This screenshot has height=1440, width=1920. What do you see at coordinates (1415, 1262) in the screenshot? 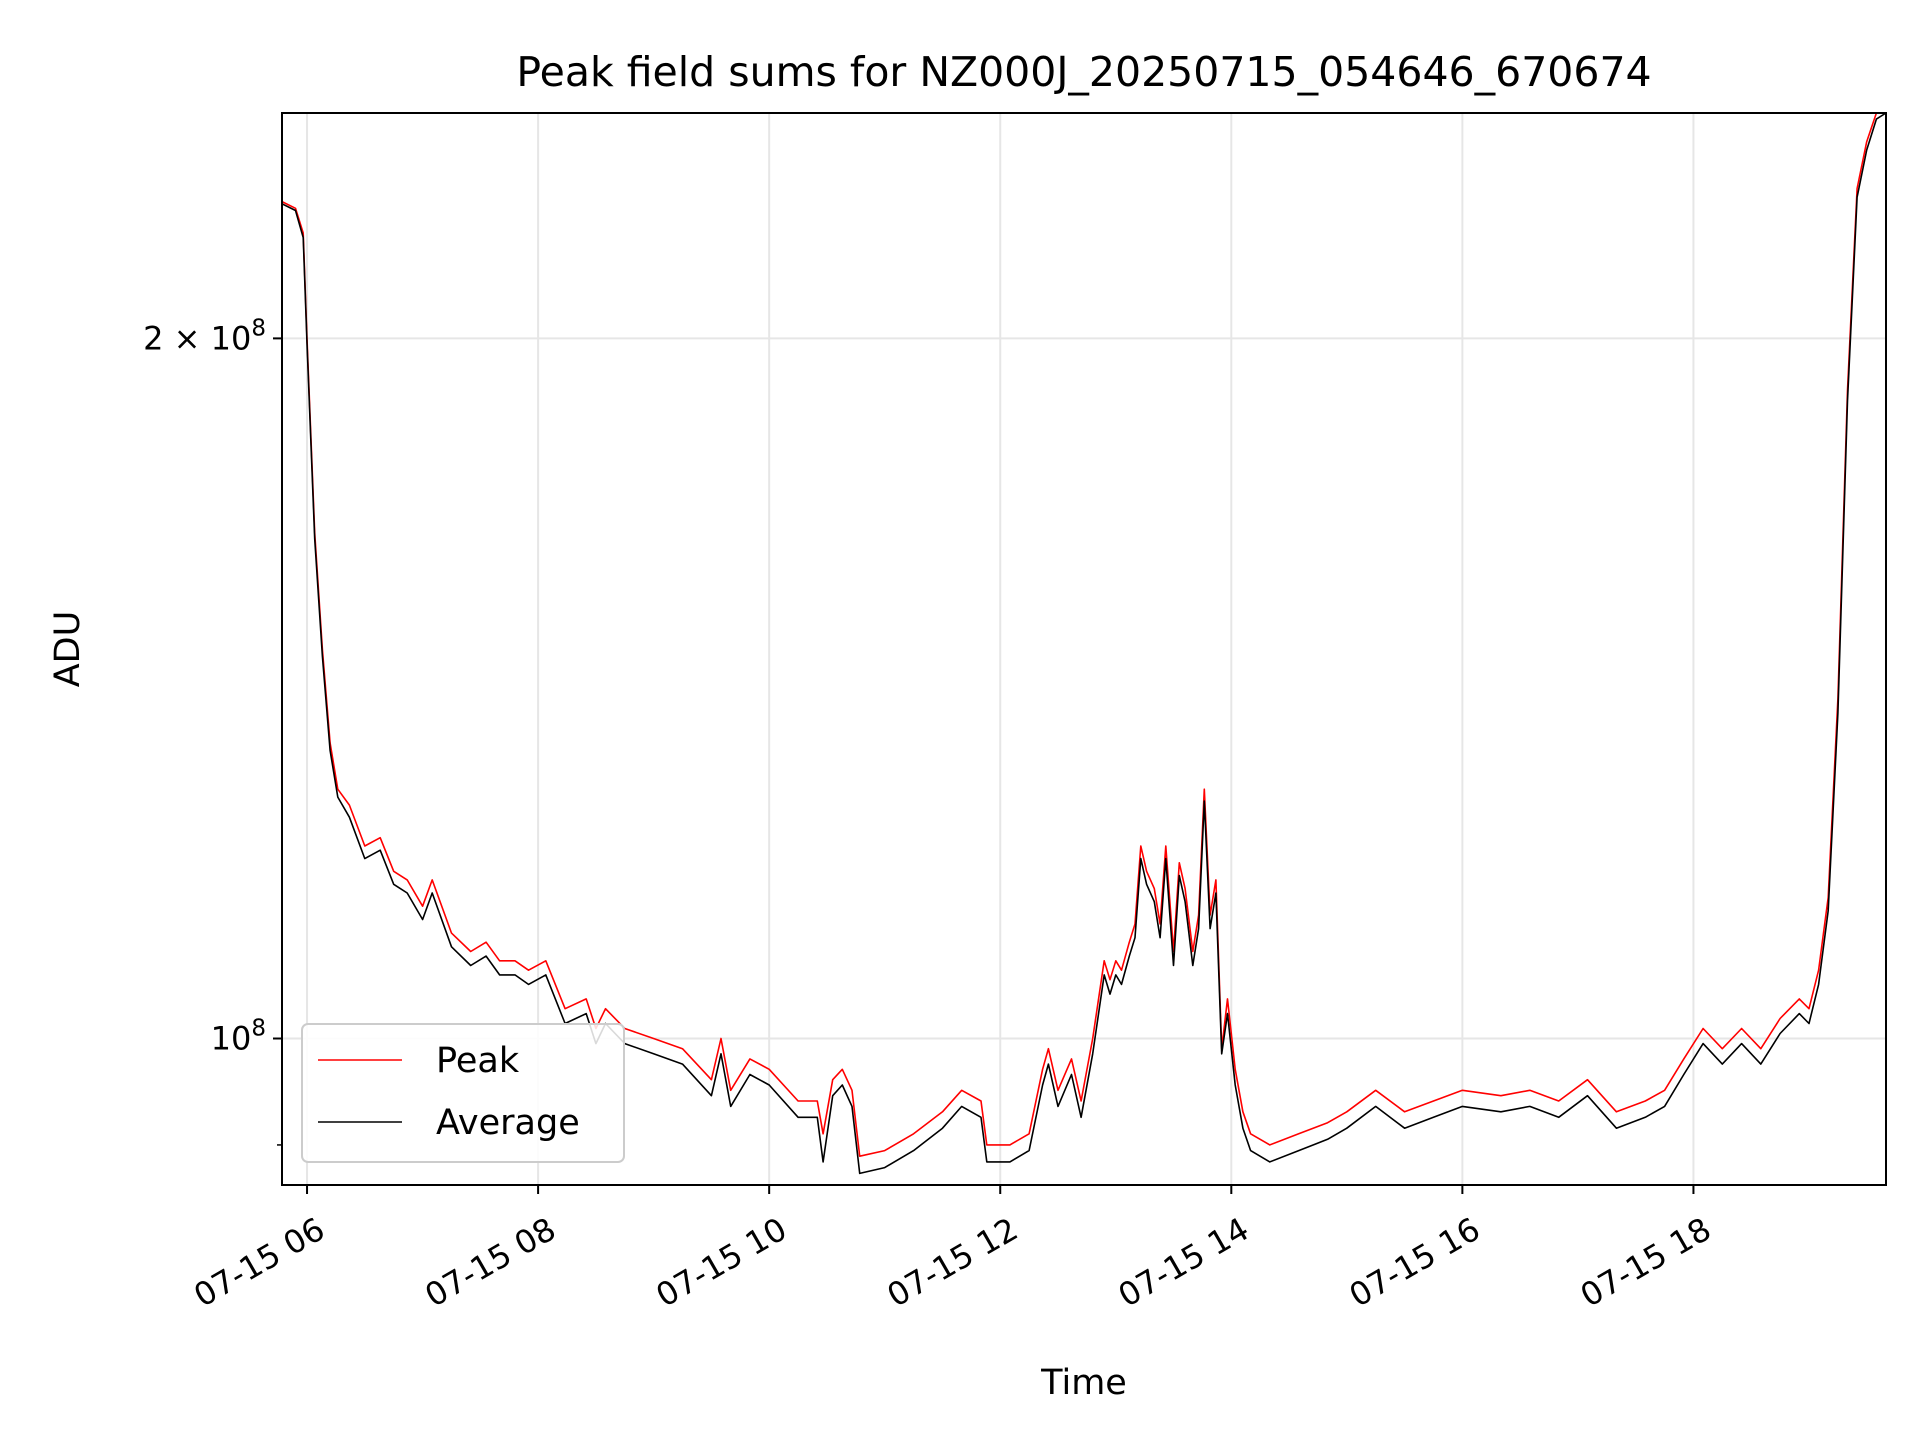
I see `x-tick-label: 07-15 16` at bounding box center [1415, 1262].